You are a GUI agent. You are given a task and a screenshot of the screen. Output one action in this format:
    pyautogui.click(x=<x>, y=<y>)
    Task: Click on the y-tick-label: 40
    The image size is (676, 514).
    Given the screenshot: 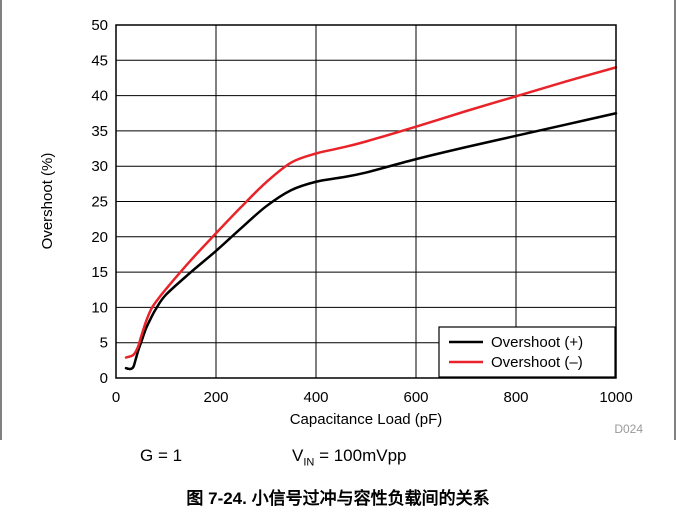 What is the action you would take?
    pyautogui.click(x=99, y=96)
    